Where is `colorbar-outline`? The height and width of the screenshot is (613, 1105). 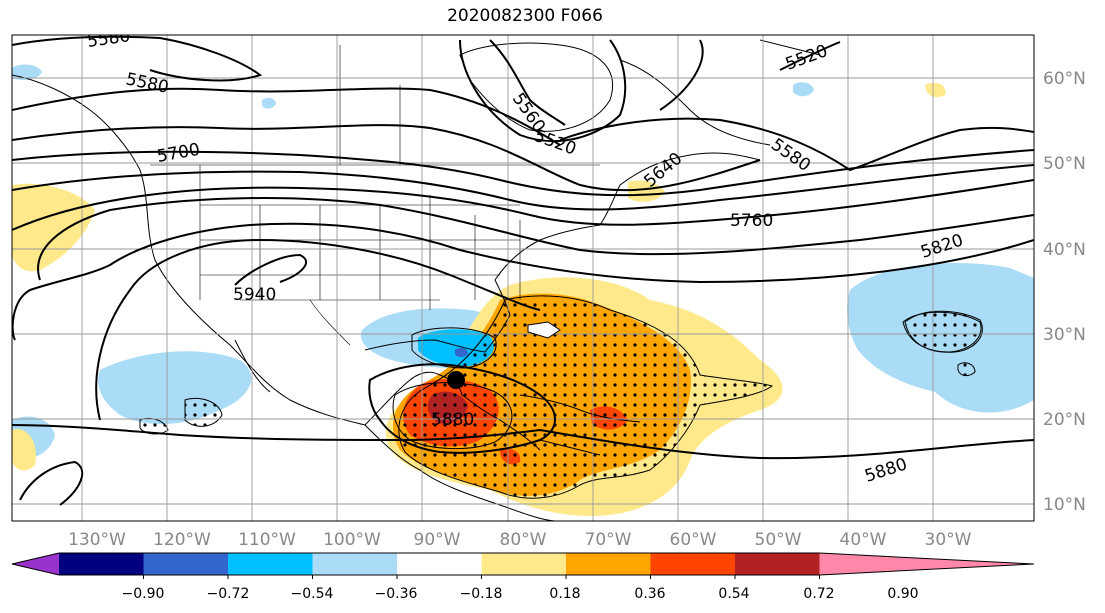 colorbar-outline is located at coordinates (523, 564).